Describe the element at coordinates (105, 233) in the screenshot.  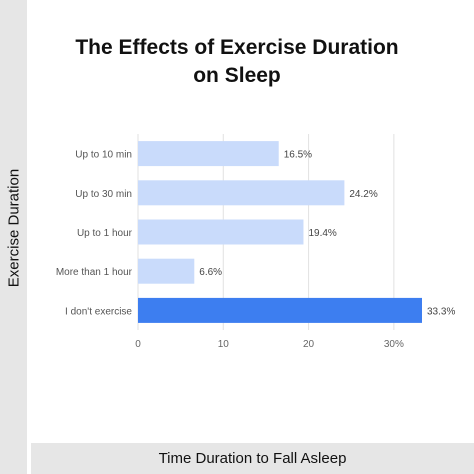
I see `category-label: Up to 1 hour` at that location.